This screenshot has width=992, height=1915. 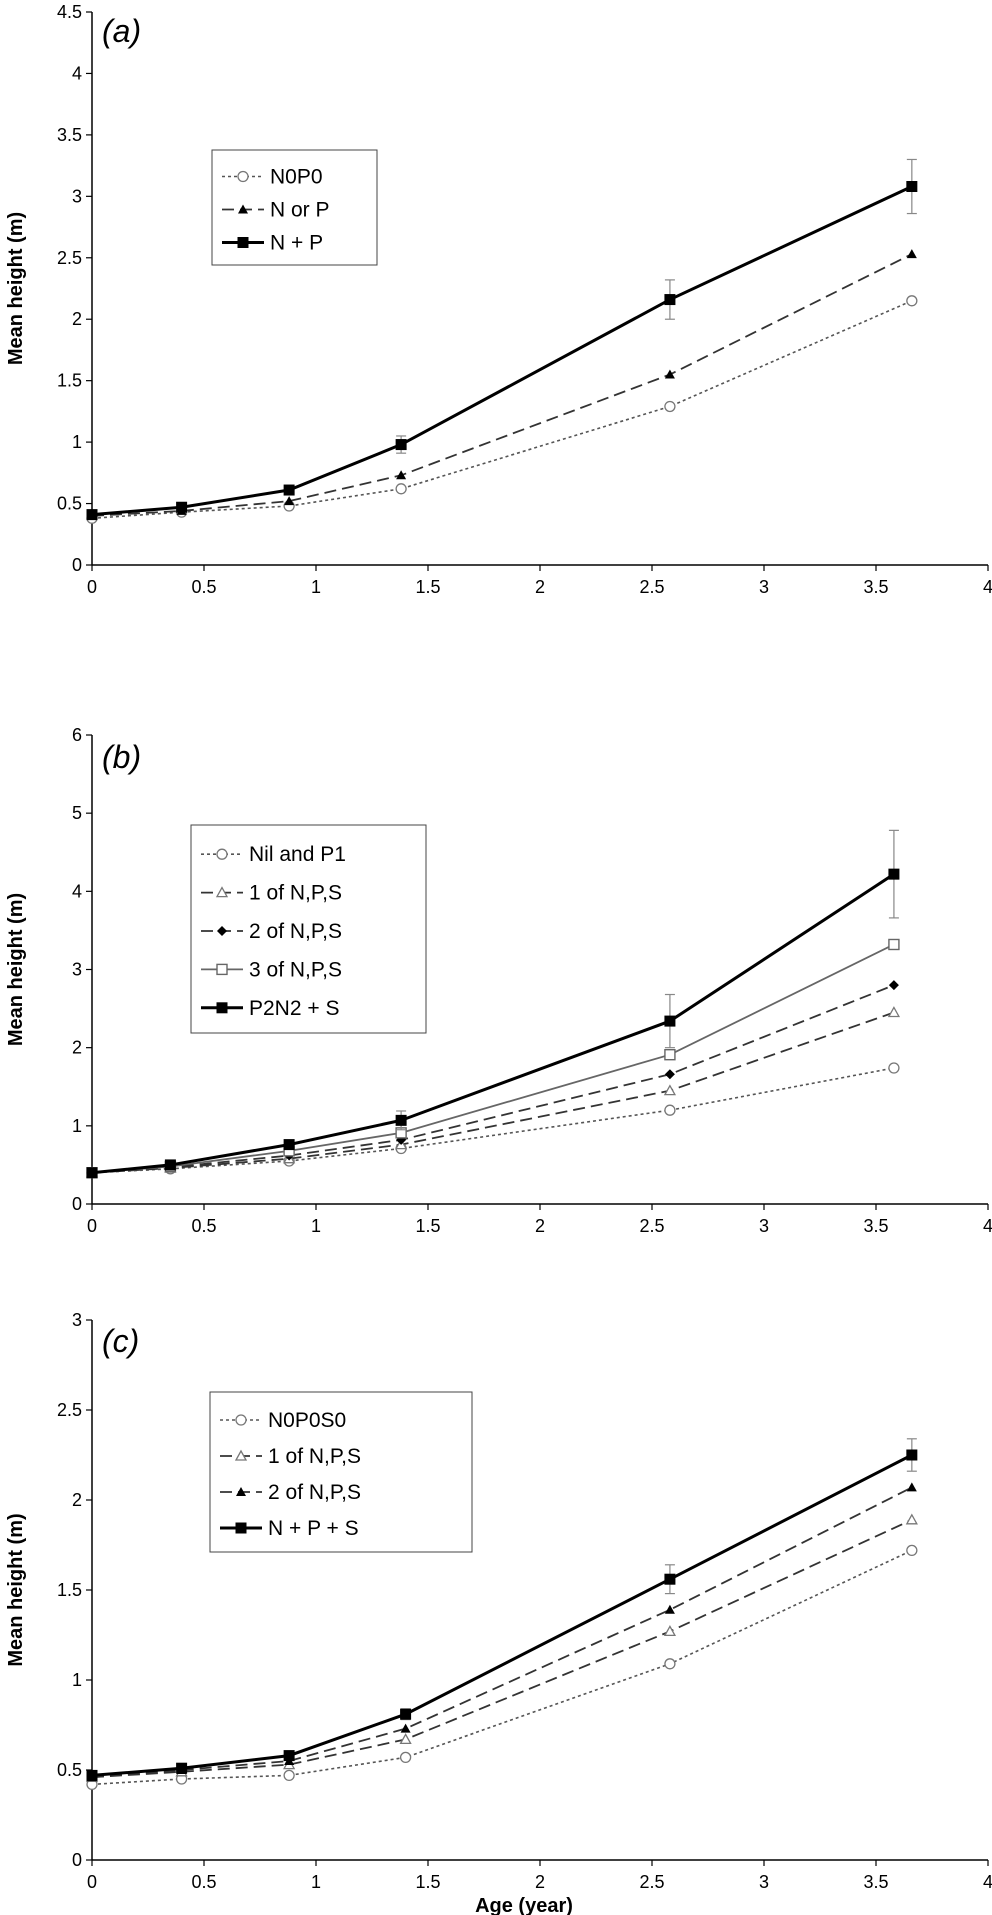 I want to click on y-tick-label: 4, so click(x=77, y=891).